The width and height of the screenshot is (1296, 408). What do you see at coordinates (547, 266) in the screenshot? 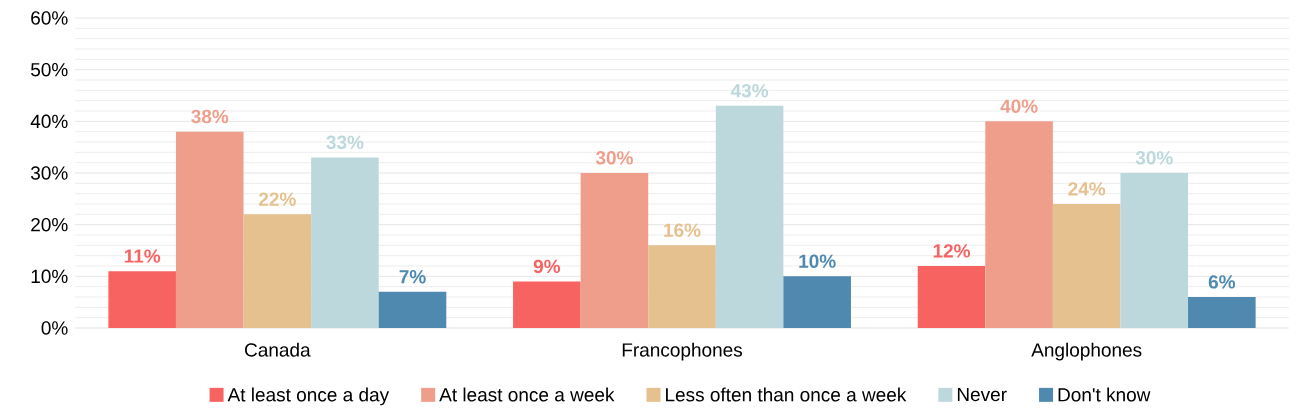
I see `data-label: 9%` at bounding box center [547, 266].